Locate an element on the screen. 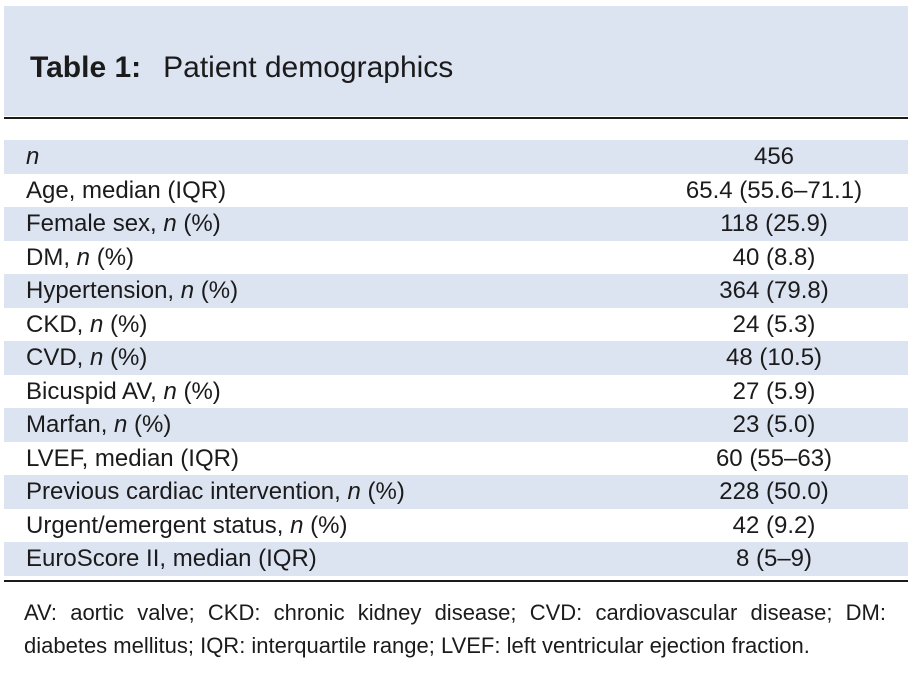  table-row: CKD, n (%) 24 (5.3) is located at coordinates (456, 325).